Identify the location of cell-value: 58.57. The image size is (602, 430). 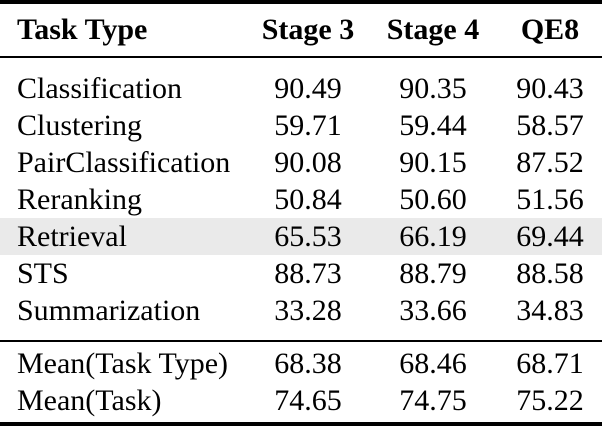
(550, 125).